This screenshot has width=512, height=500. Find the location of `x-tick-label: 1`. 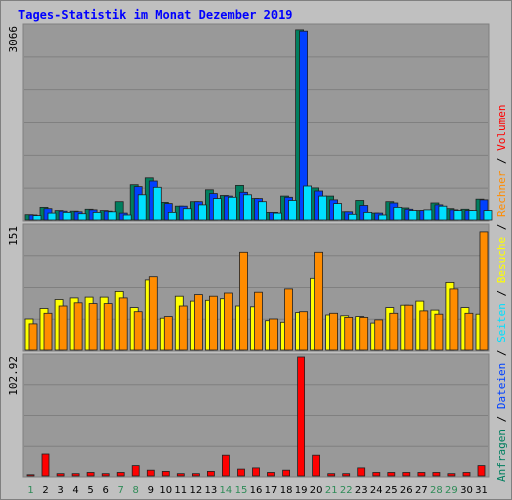

x-tick-label: 1 is located at coordinates (30, 490).